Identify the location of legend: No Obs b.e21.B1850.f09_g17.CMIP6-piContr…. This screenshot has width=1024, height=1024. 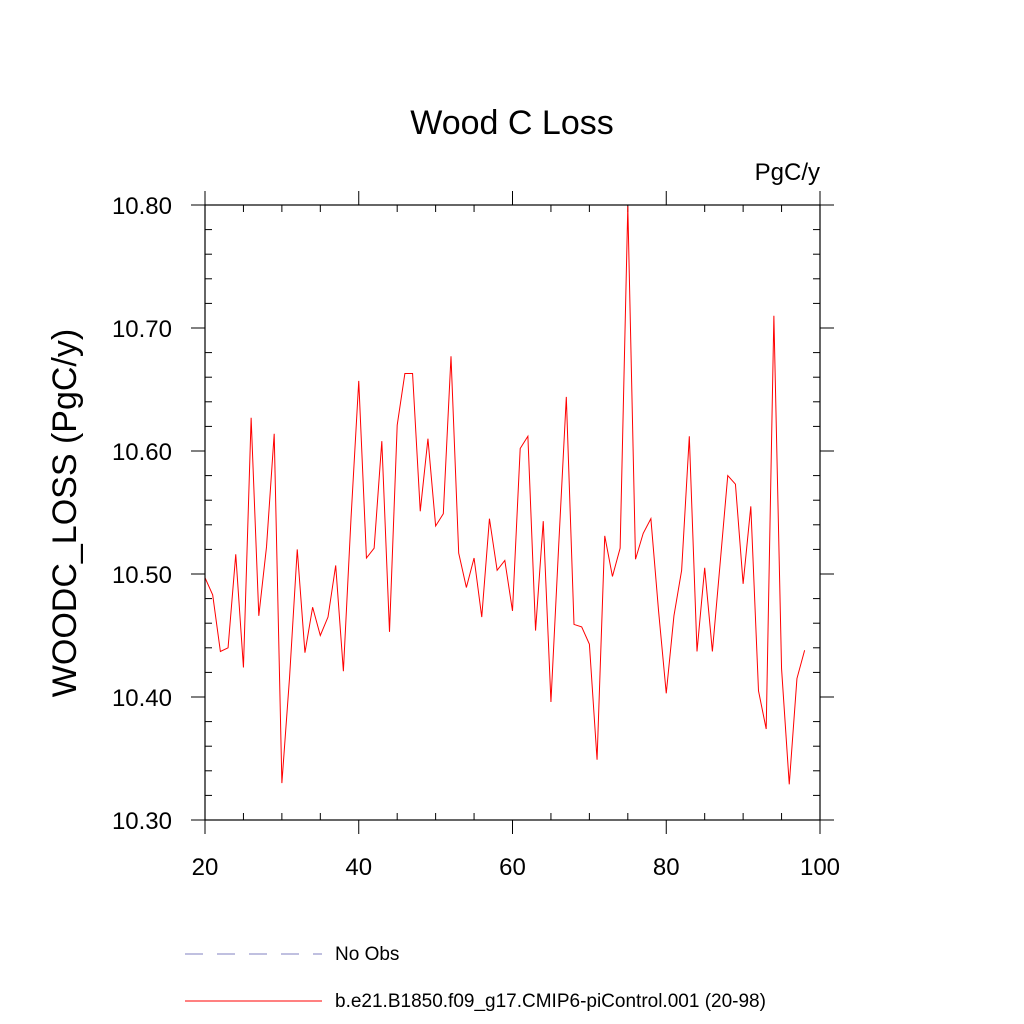
(475, 978).